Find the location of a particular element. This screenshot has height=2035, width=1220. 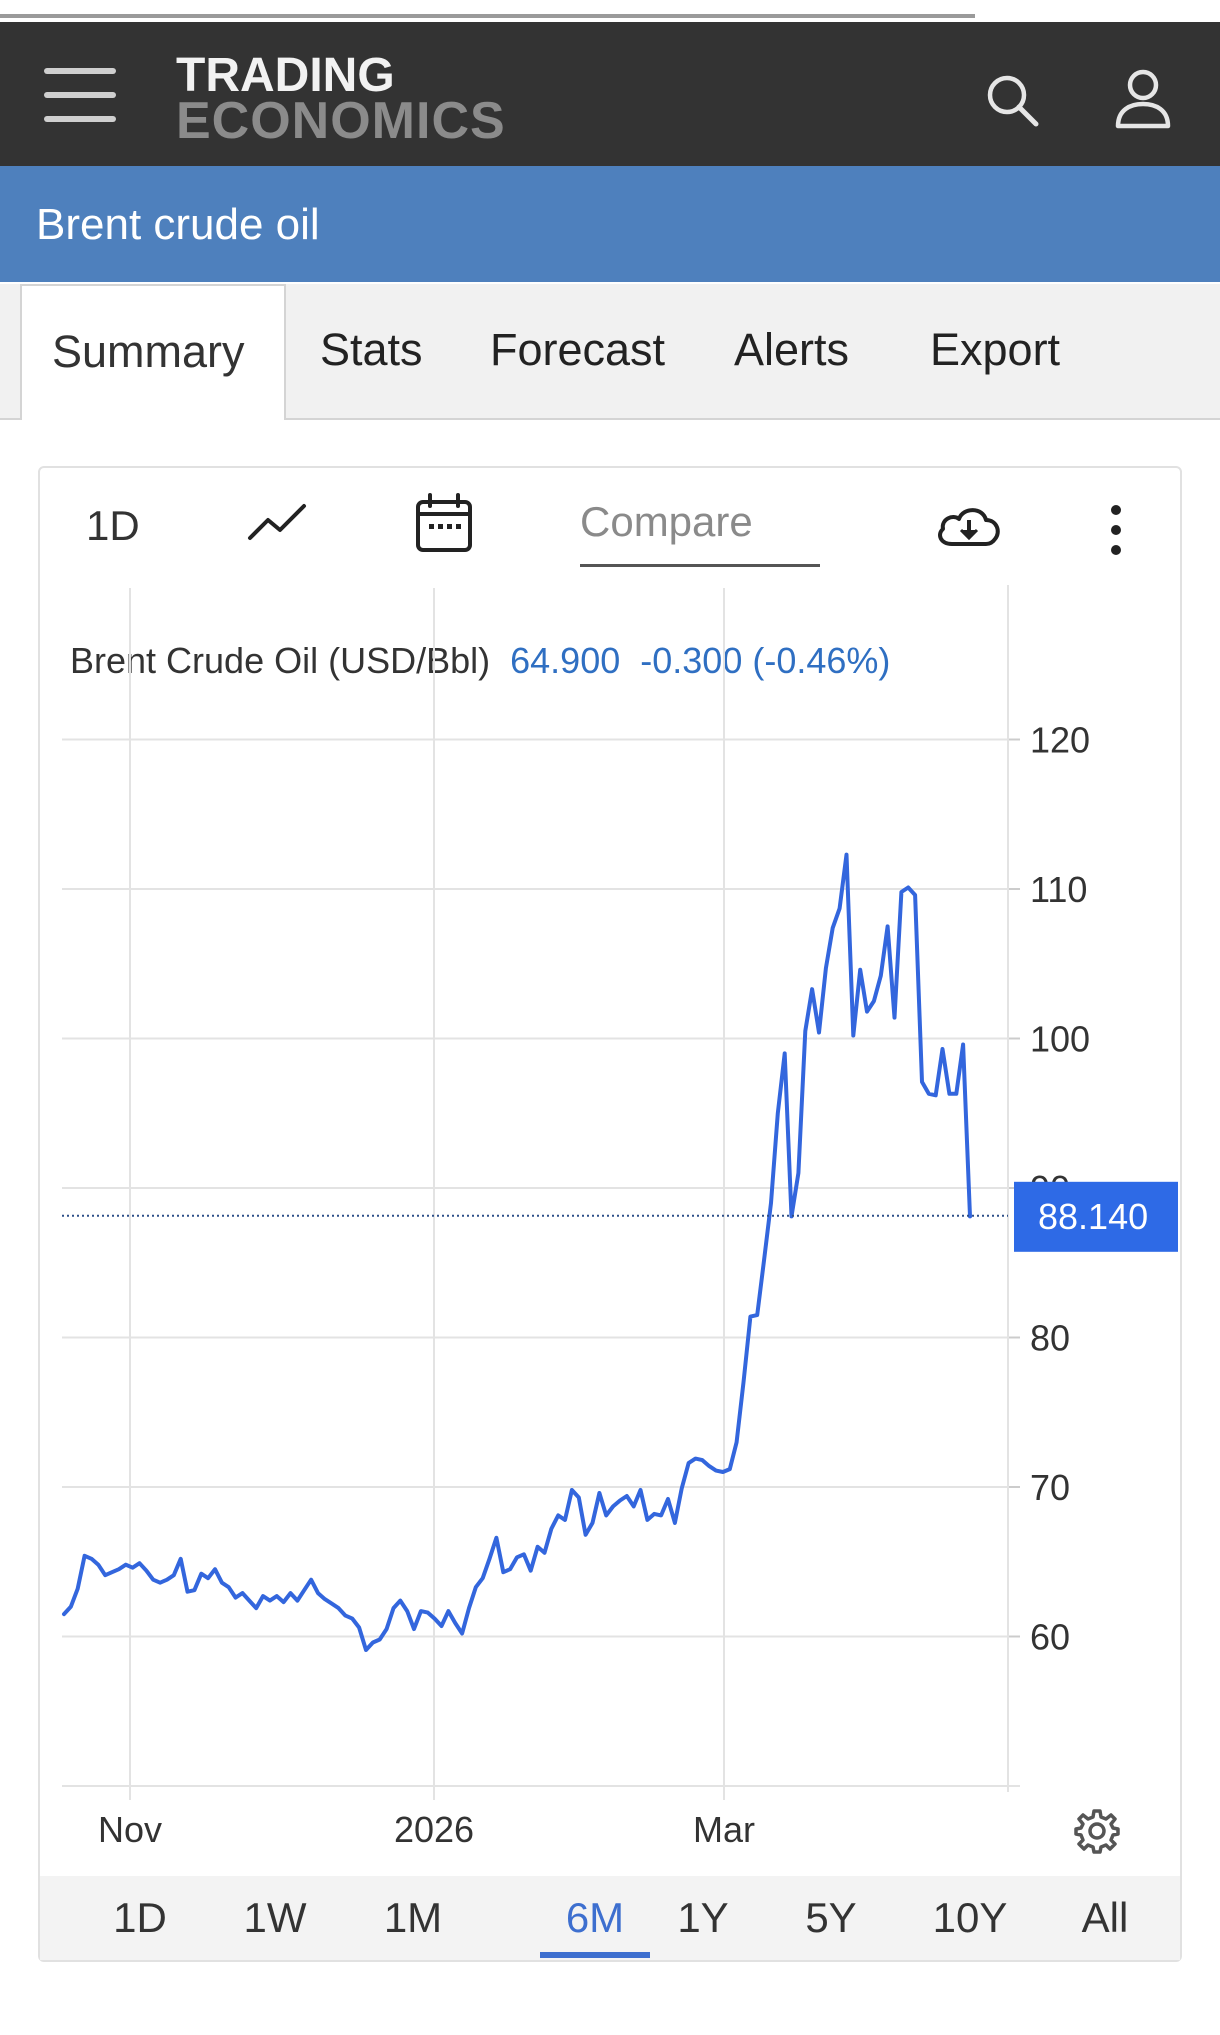

tab-export: Export is located at coordinates (995, 349).